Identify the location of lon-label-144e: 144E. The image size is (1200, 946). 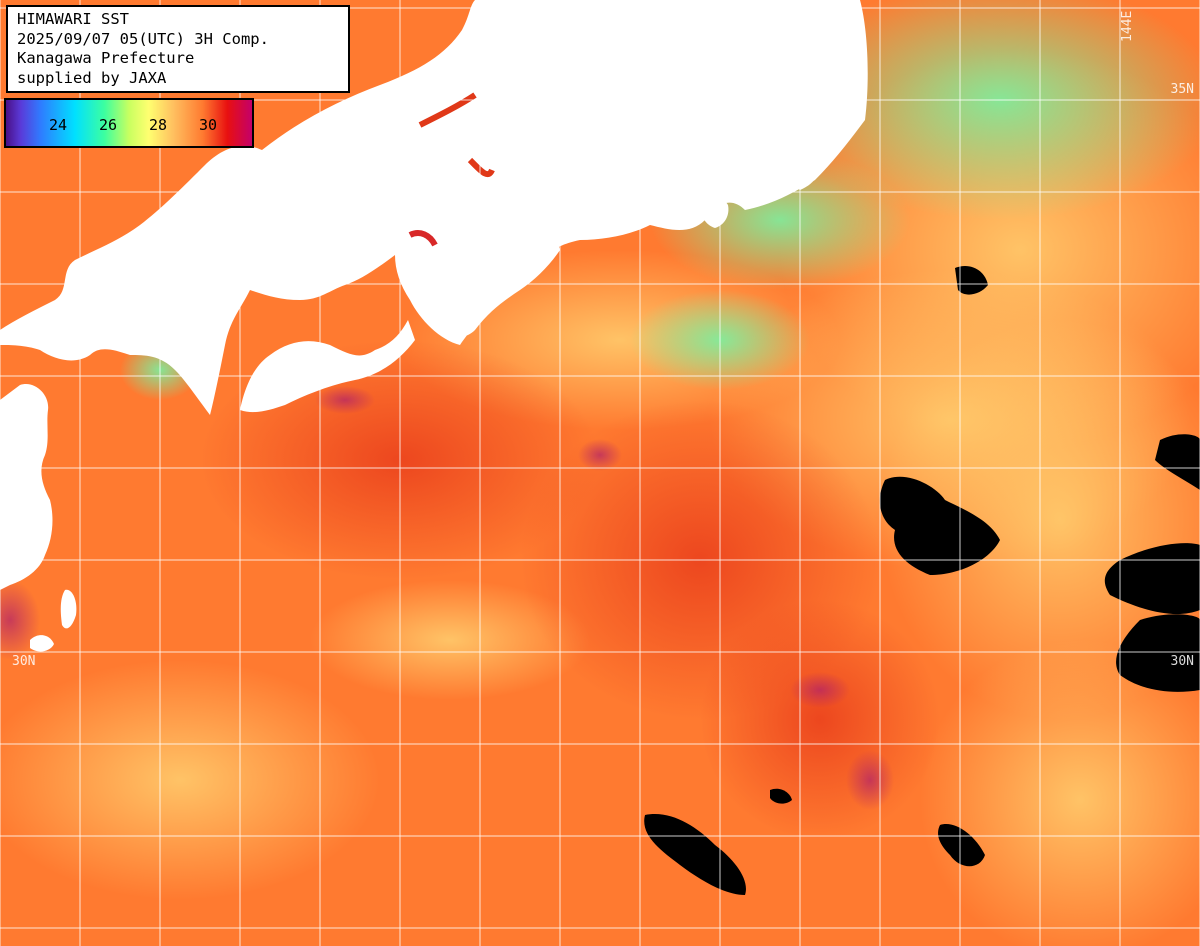
(1127, 26).